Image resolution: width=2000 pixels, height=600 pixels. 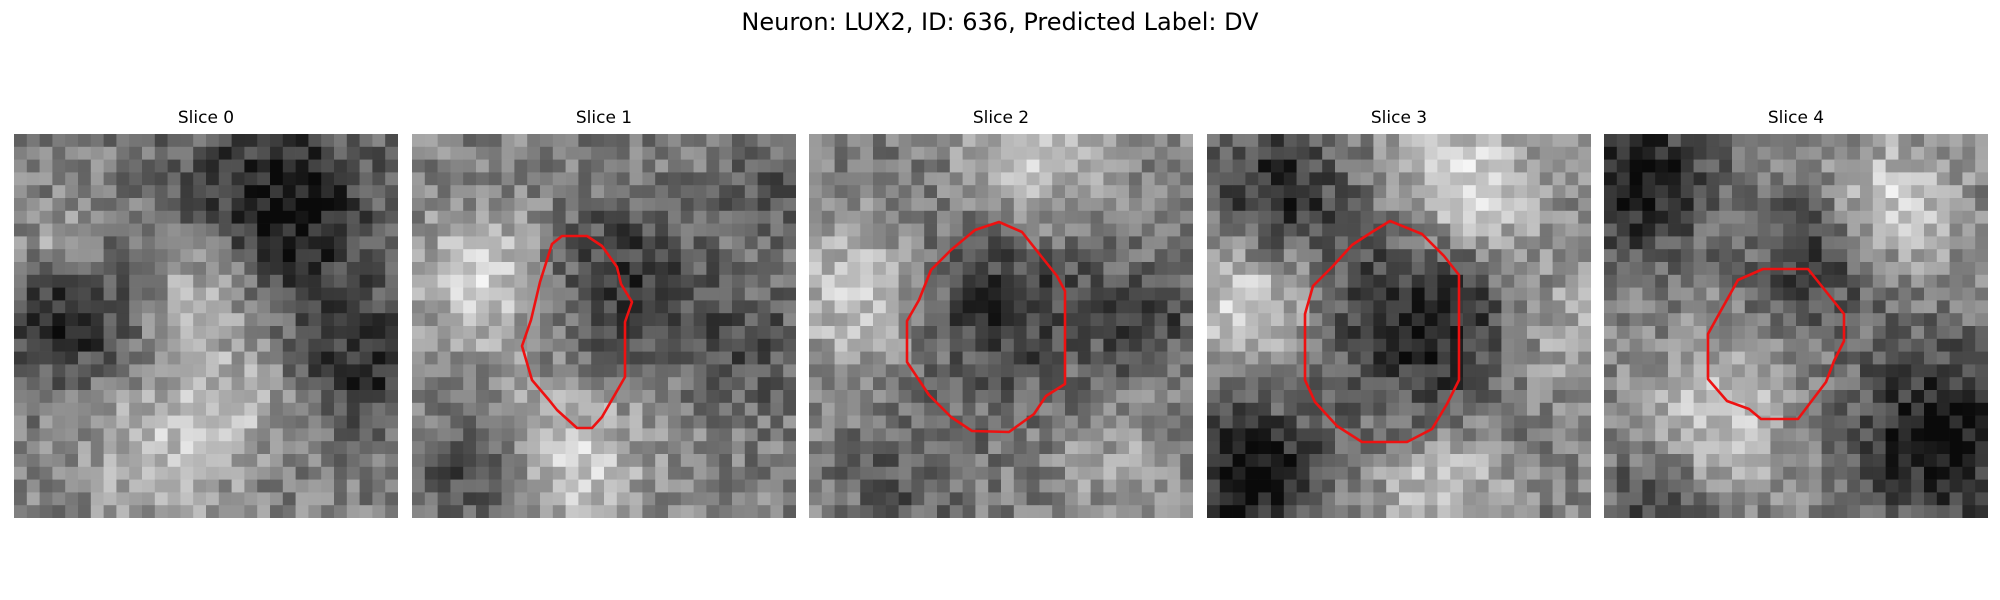 I want to click on slice-title-0: Slice 0, so click(x=206, y=118).